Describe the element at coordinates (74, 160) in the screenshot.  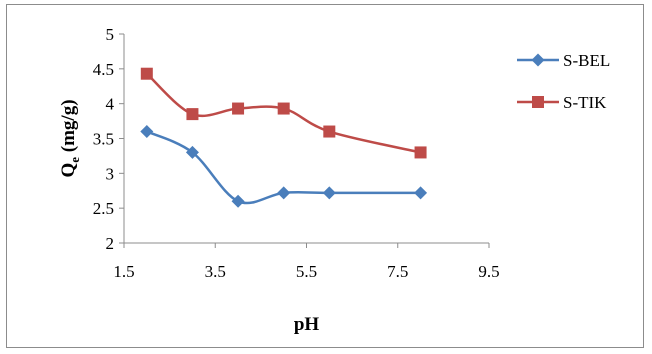
I see `y-axis-title-subscript: e` at that location.